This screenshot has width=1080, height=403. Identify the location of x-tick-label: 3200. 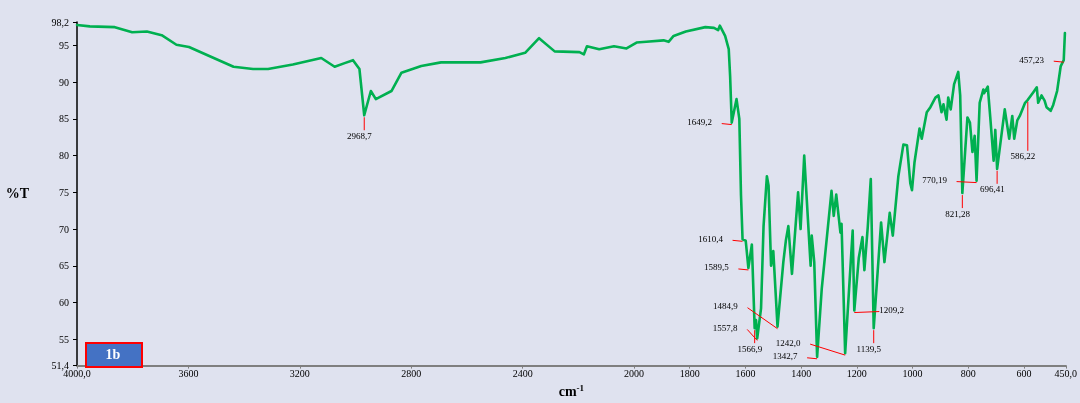
(299, 374).